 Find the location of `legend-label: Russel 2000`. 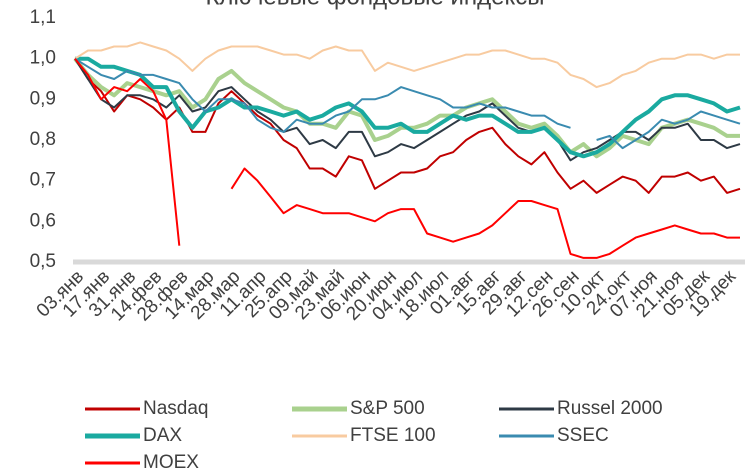

legend-label: Russel 2000 is located at coordinates (610, 408).